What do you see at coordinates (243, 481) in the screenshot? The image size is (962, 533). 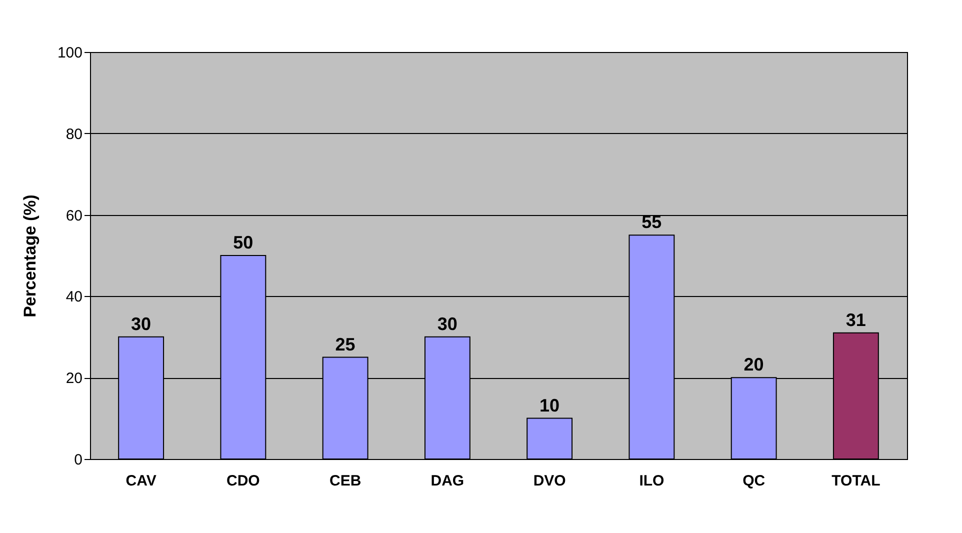 I see `x-tick-label: CDO` at bounding box center [243, 481].